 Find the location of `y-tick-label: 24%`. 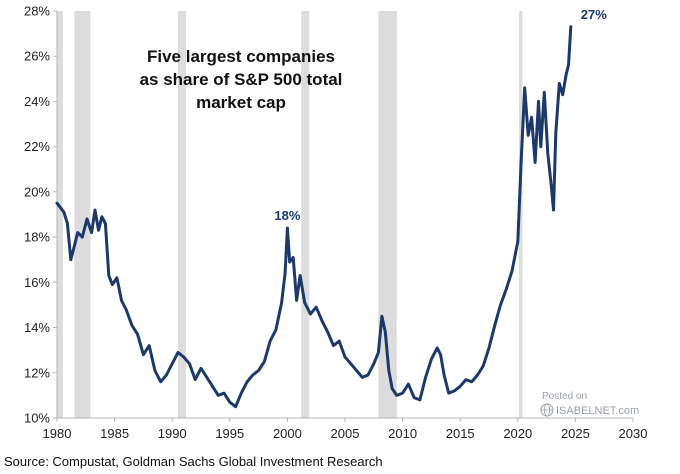

y-tick-label: 24% is located at coordinates (37, 101).